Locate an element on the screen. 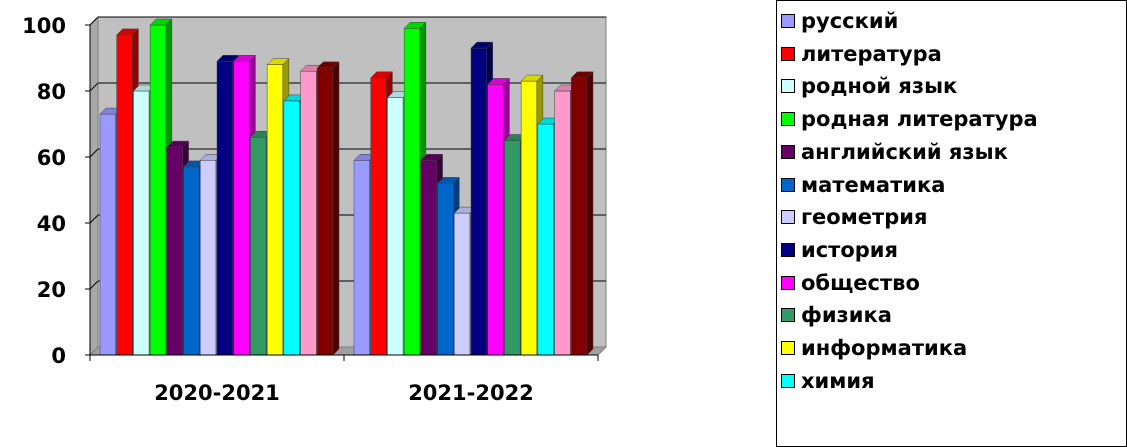 This screenshot has width=1127, height=447. legend-item: информатика is located at coordinates (874, 348).